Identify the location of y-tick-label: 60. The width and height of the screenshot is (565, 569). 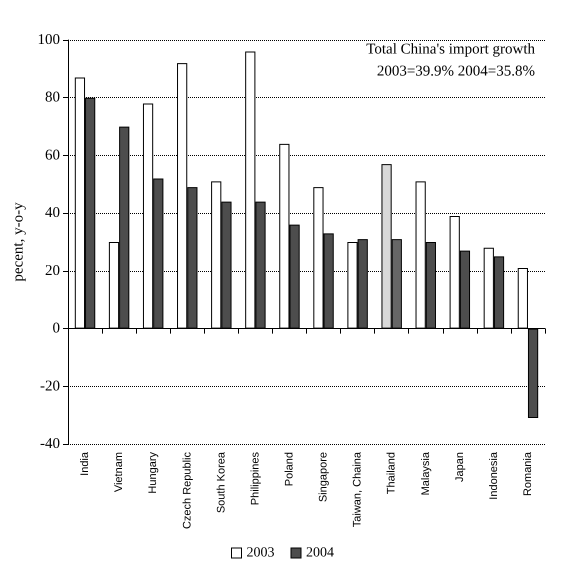
(52, 155).